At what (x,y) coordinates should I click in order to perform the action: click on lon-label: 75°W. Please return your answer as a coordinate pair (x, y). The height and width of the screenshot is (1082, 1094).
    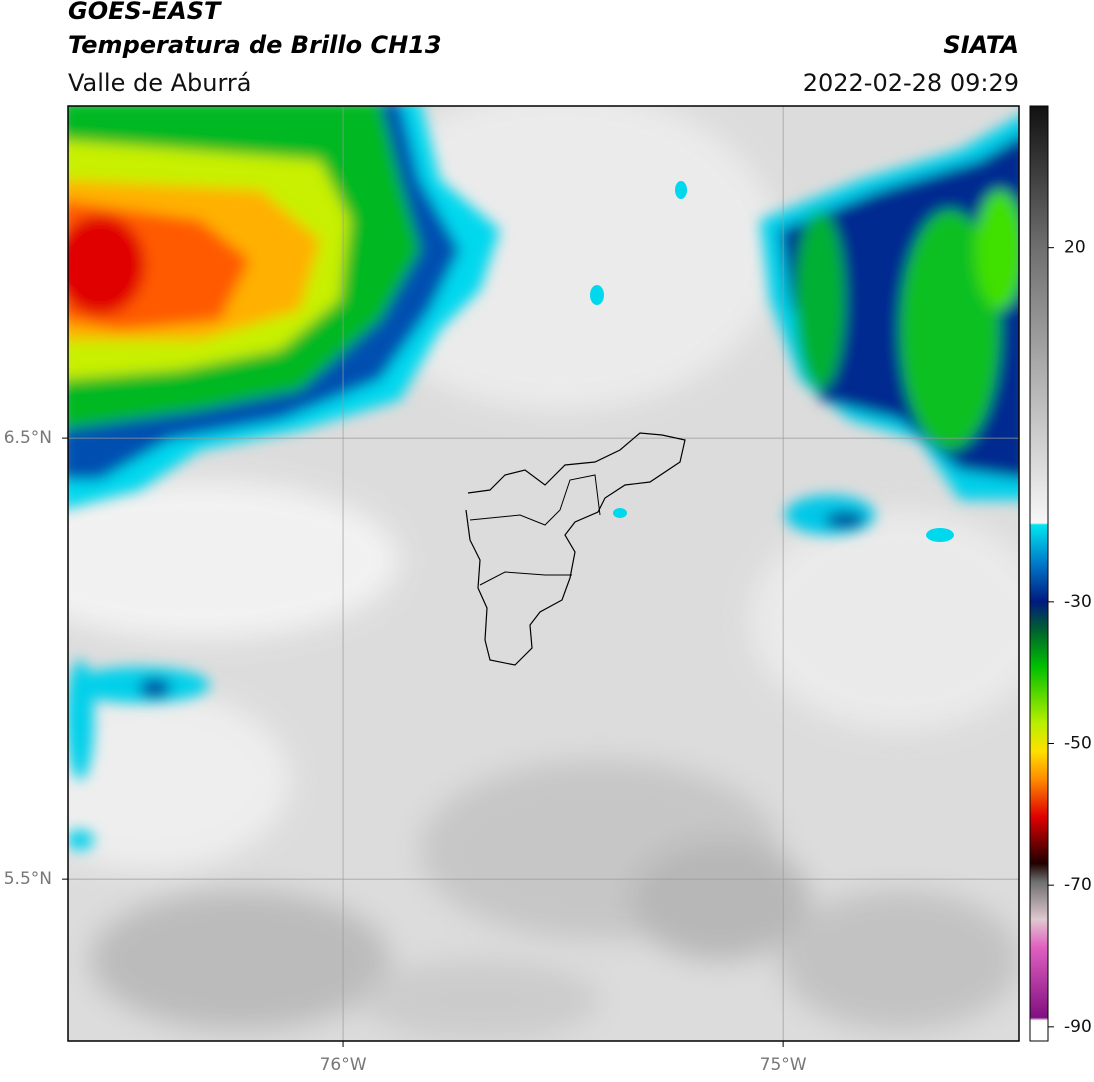
    Looking at the image, I should click on (783, 1065).